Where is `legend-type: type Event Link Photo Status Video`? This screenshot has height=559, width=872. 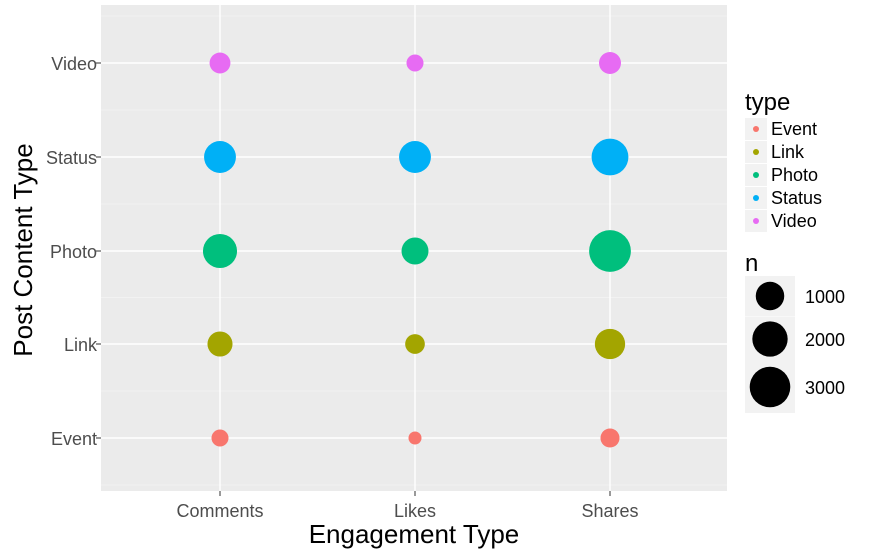
legend-type: type Event Link Photo Status Video is located at coordinates (783, 160).